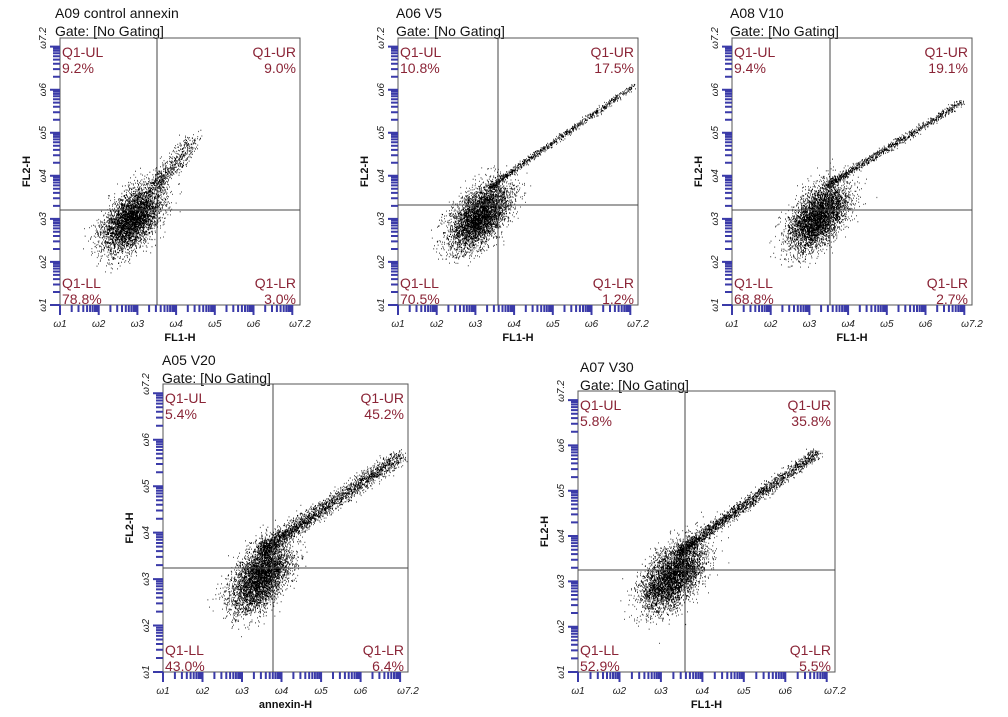 Image resolution: width=1008 pixels, height=717 pixels. Describe the element at coordinates (420, 68) in the screenshot. I see `quadrant-percent: 10.8%` at that location.